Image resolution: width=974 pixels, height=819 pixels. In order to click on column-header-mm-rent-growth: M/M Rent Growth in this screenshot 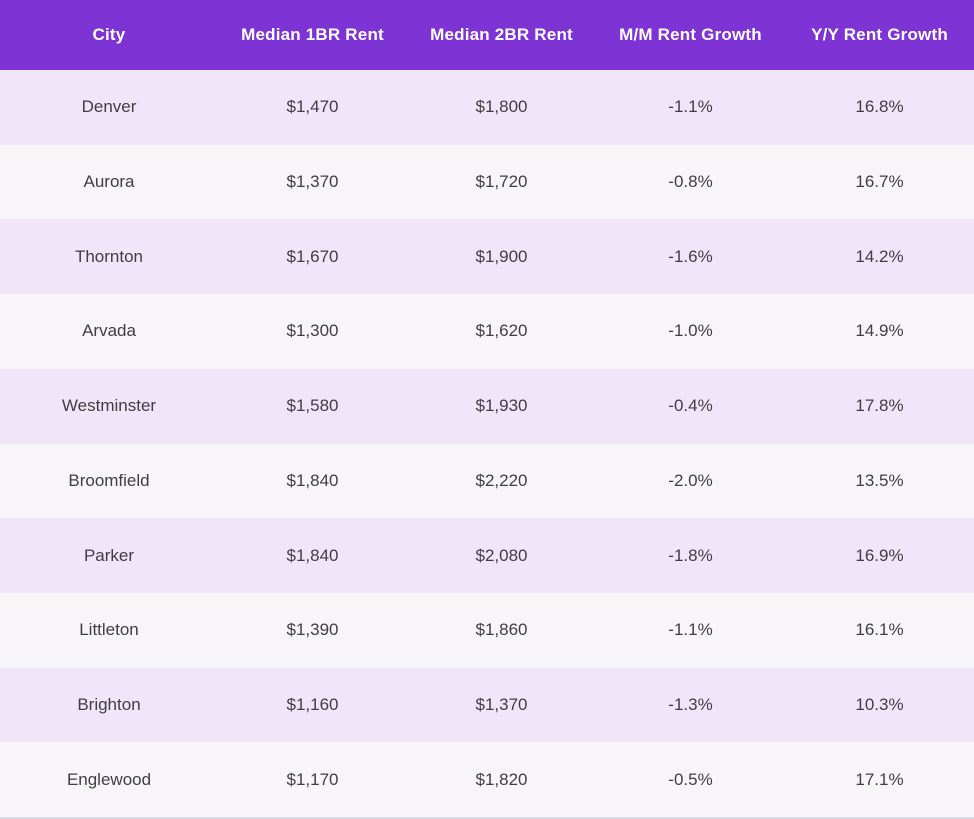, I will do `click(690, 34)`.